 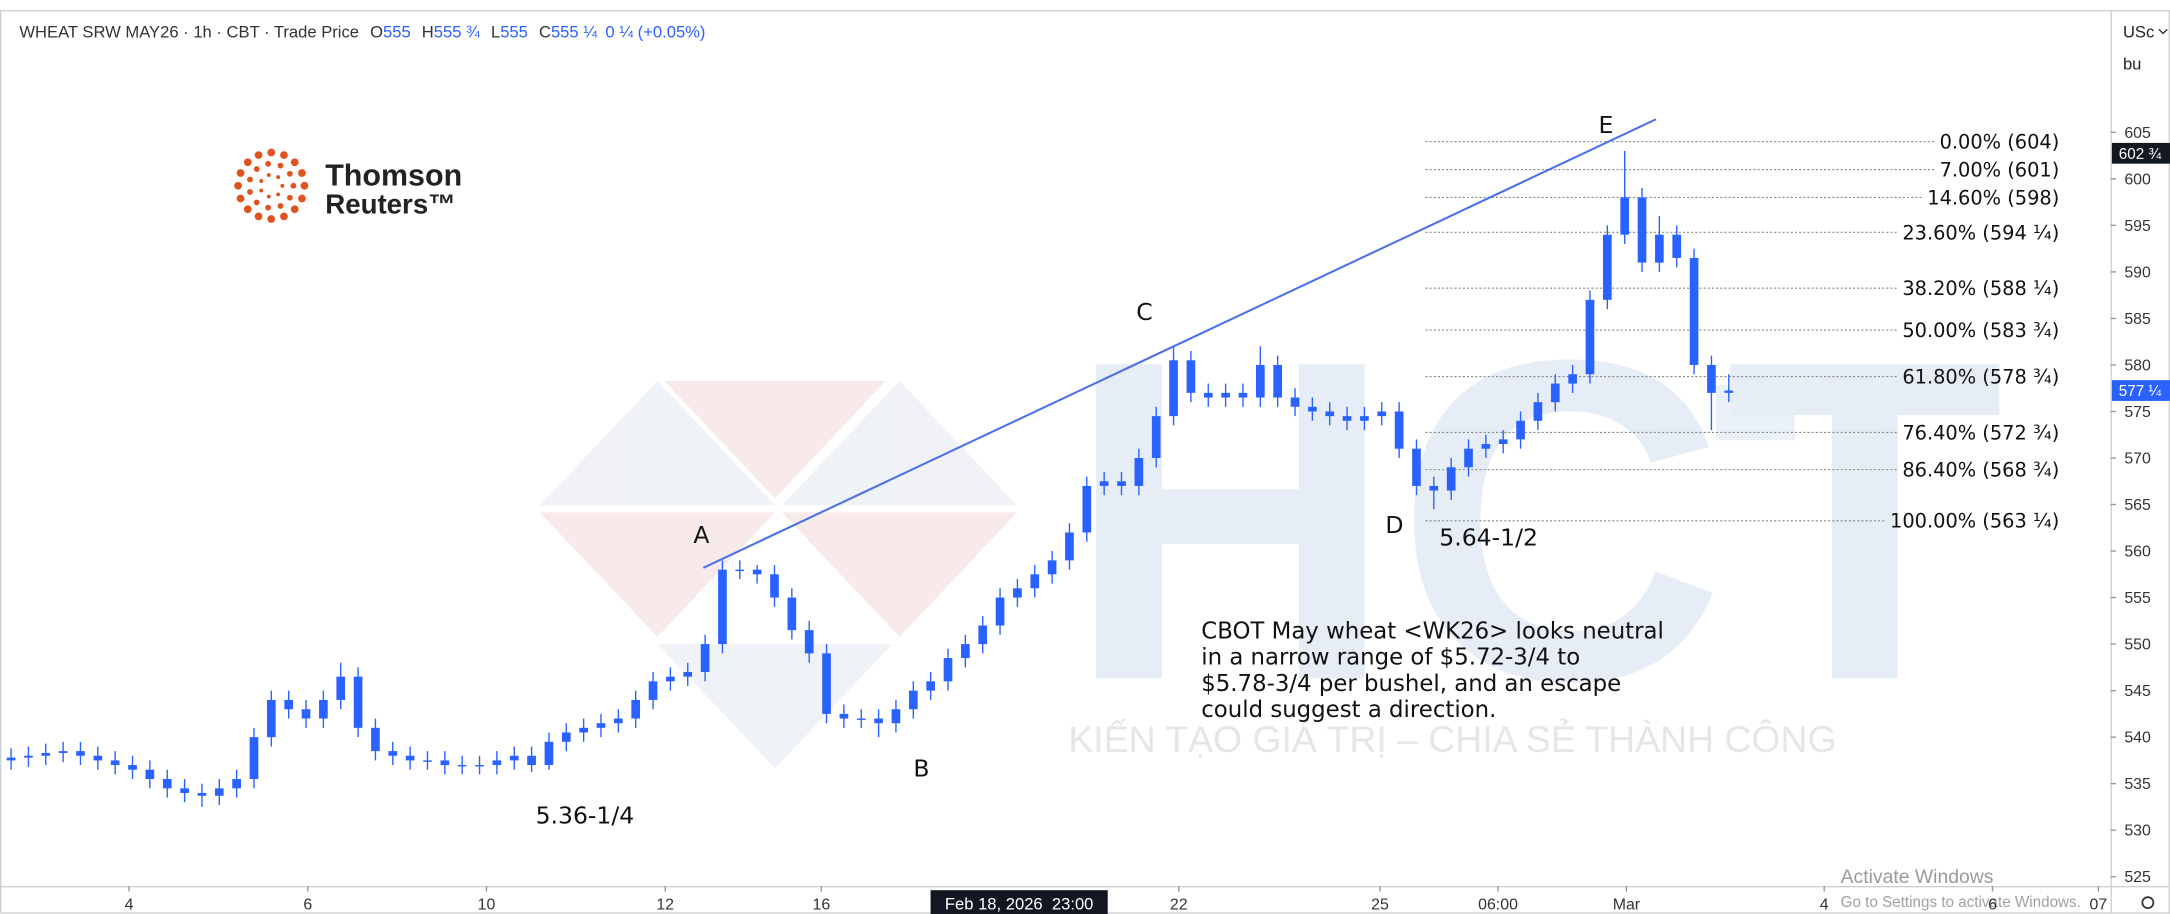 I want to click on wave-label: A, so click(x=701, y=535).